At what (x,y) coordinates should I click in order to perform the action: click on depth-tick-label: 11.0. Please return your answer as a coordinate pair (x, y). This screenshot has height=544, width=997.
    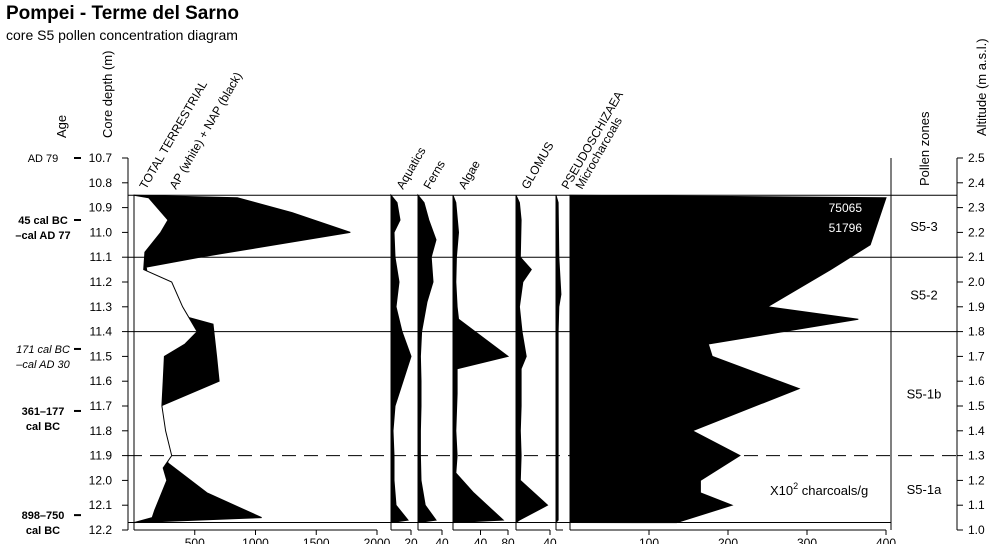
    Looking at the image, I should click on (101, 232).